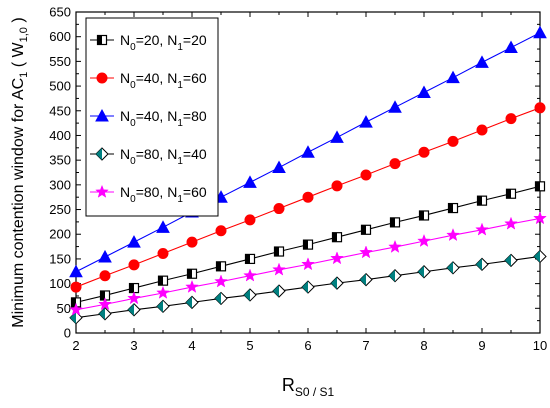 This screenshot has height=408, width=550. I want to click on y-axis-title-part: W, so click(18, 49).